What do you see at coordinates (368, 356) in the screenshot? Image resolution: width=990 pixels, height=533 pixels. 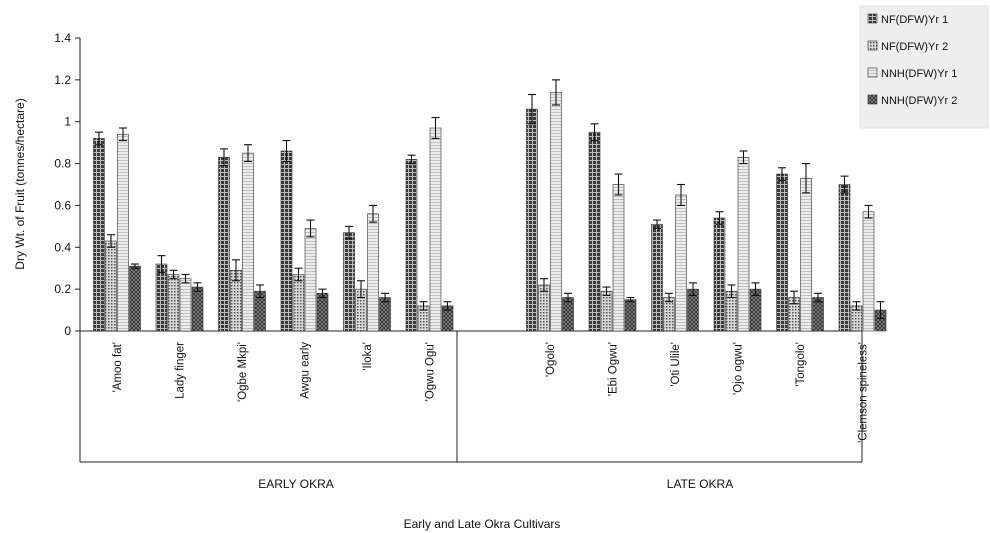 I see `x-tick-label: 'Iloka'` at bounding box center [368, 356].